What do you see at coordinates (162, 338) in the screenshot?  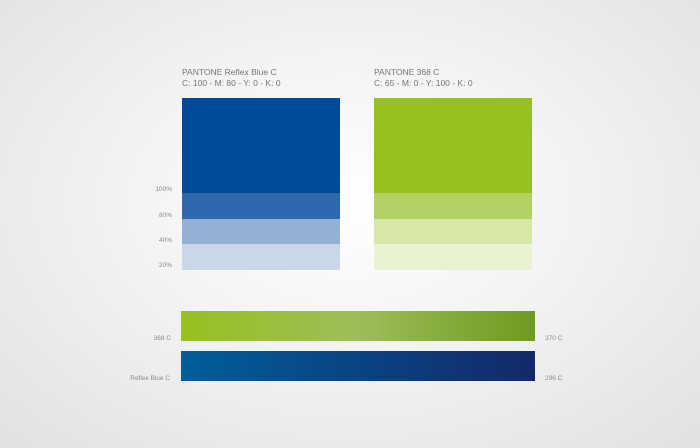 I see `gradient-label-368c: 368 C` at bounding box center [162, 338].